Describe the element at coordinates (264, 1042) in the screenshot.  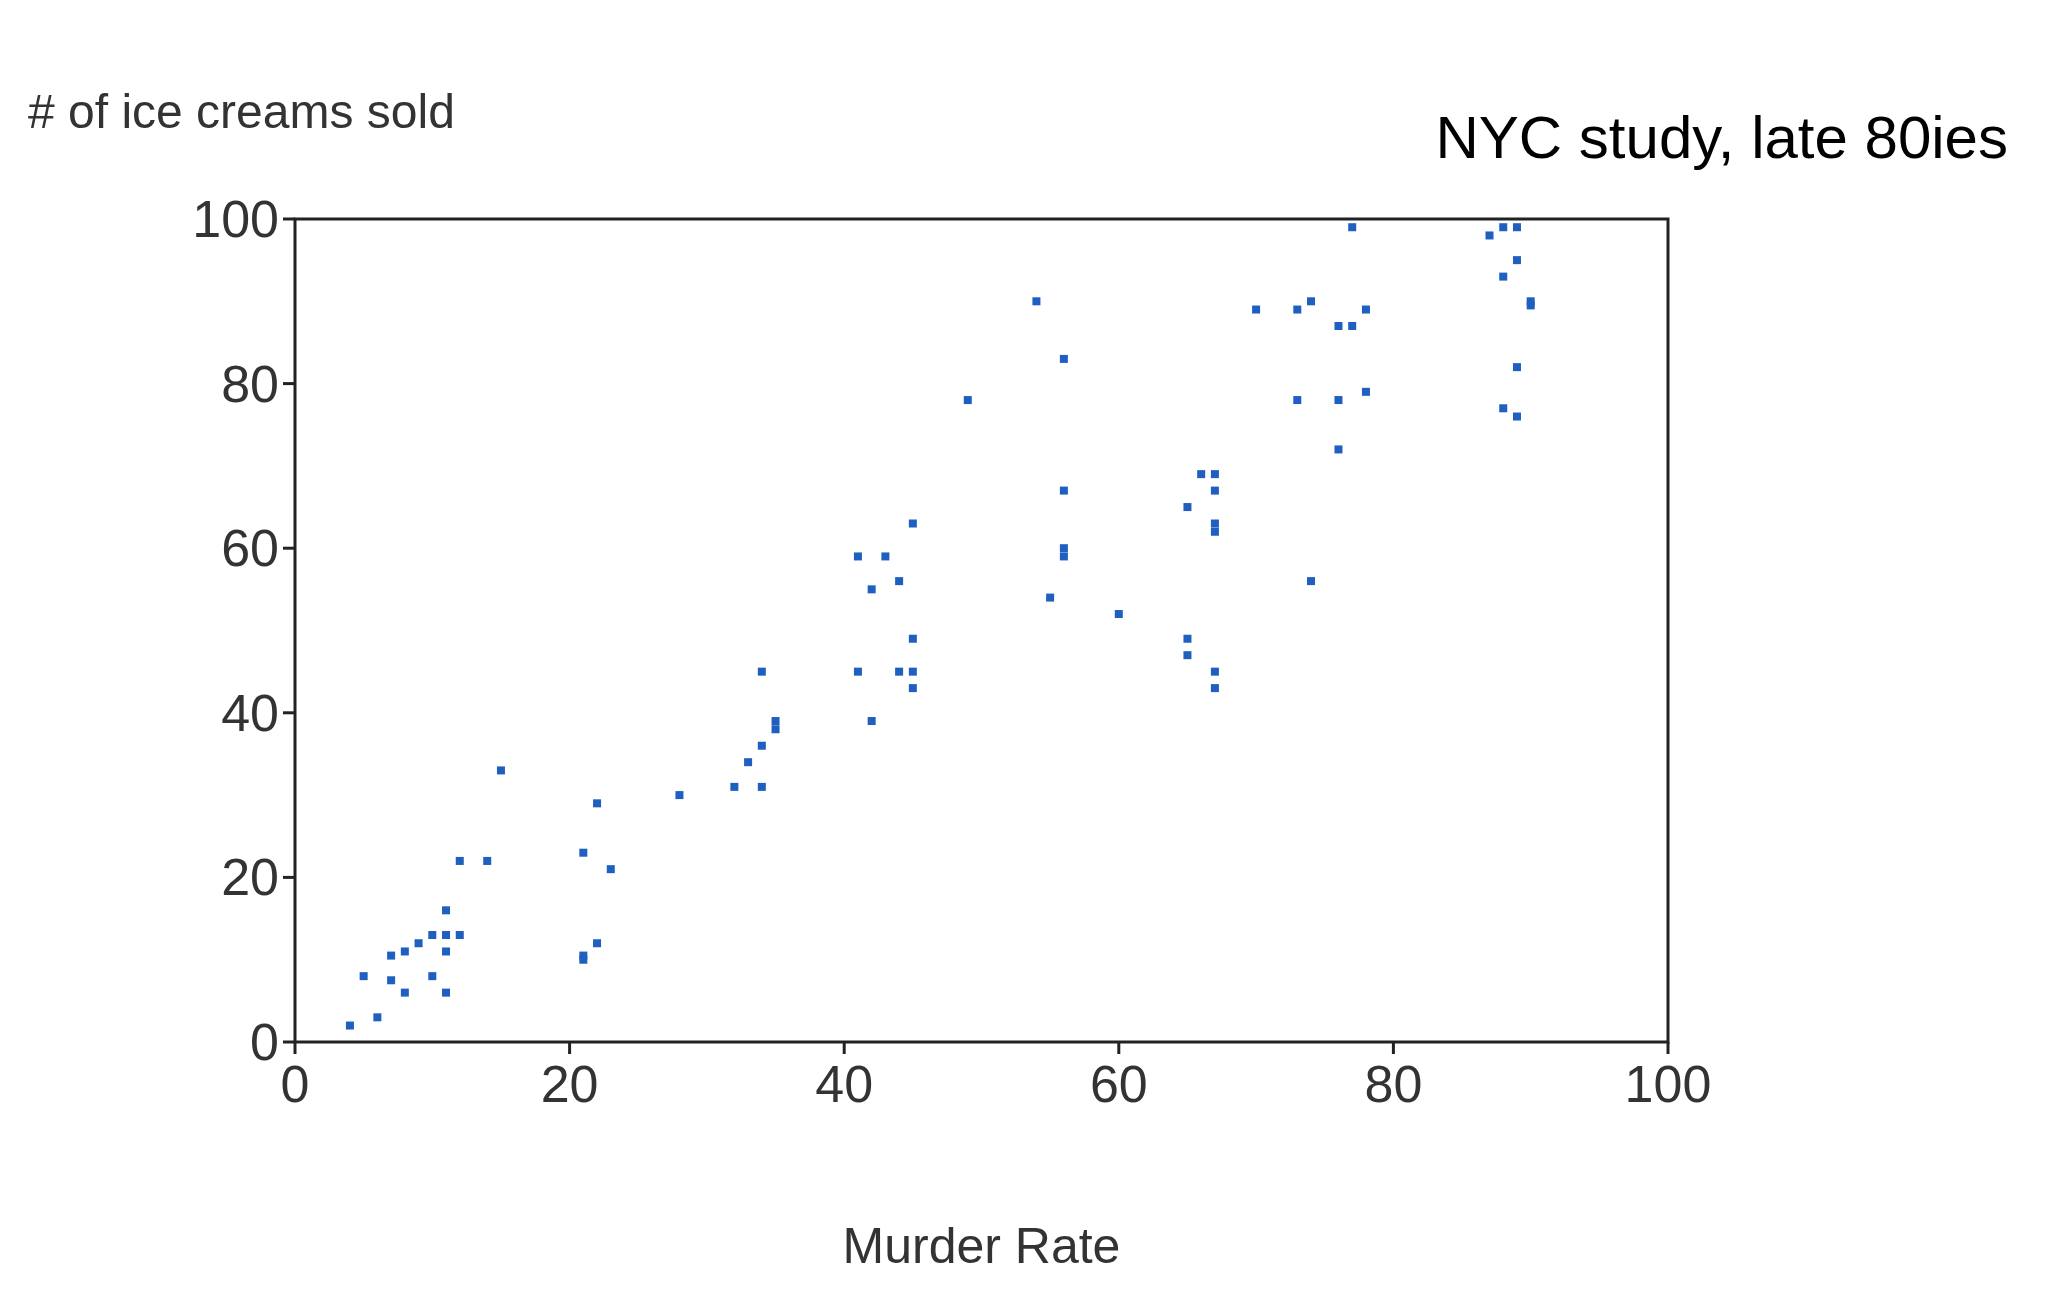
I see `y-tick-label: 0` at that location.